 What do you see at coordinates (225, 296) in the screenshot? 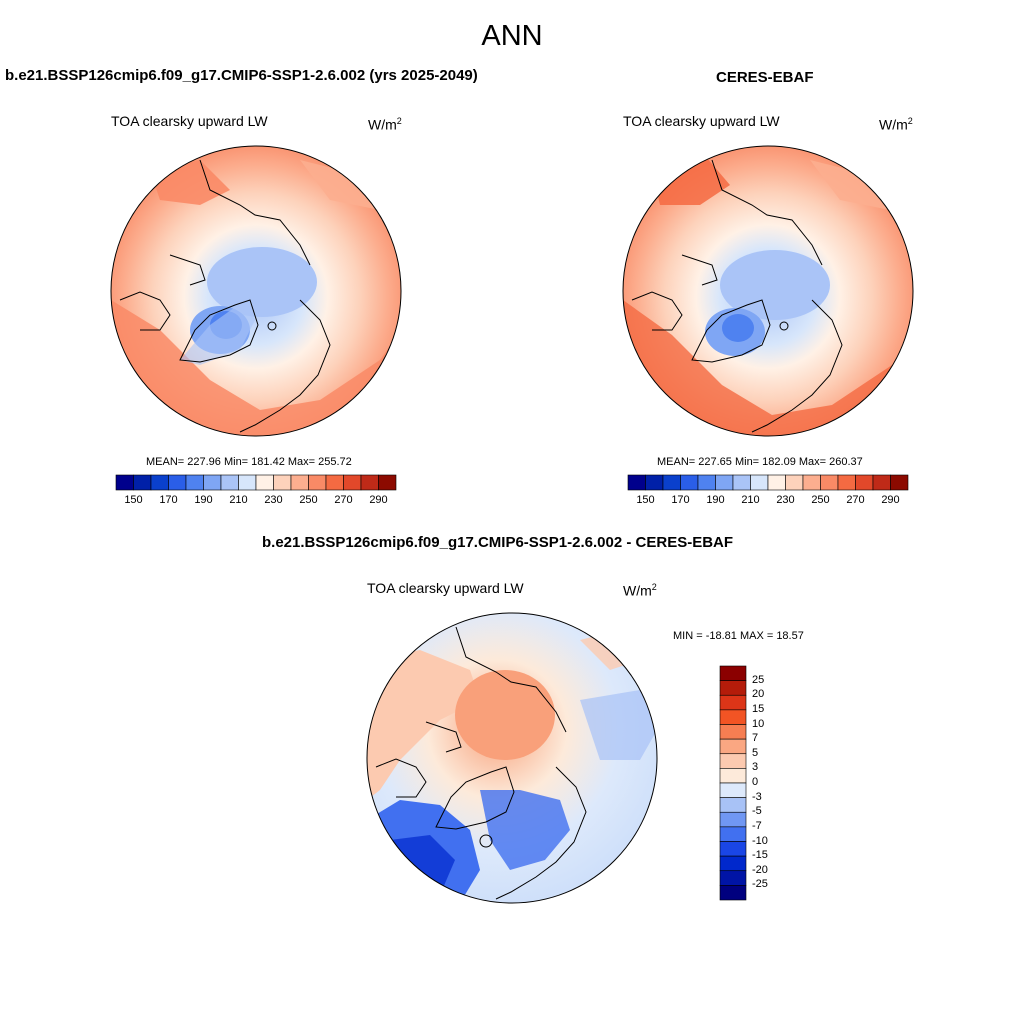
I see `model-coastlines` at bounding box center [225, 296].